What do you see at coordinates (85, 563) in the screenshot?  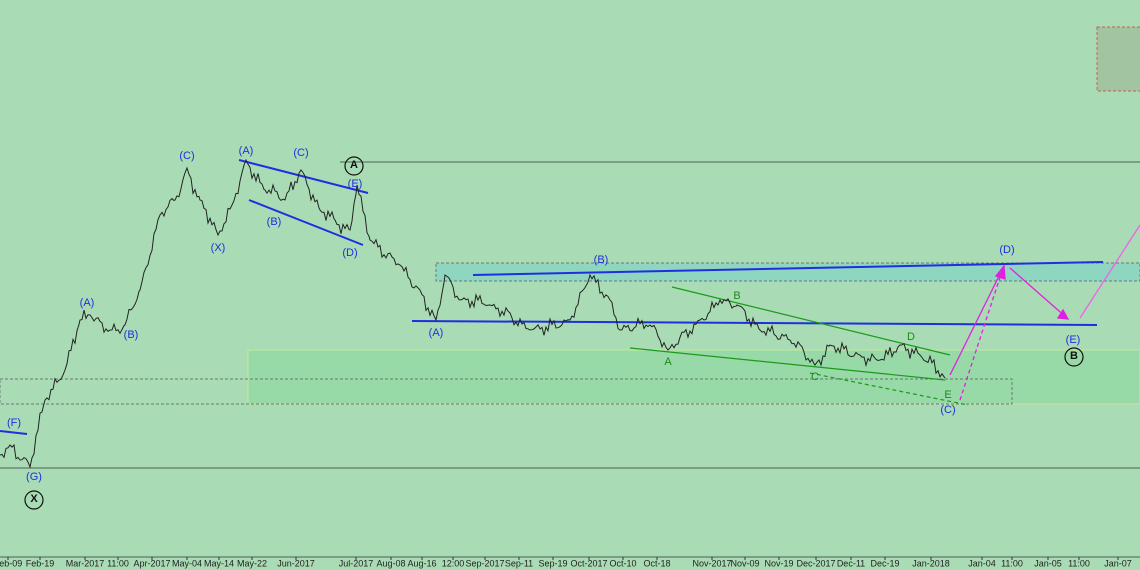 I see `x-tick-label: Mar-2017` at bounding box center [85, 563].